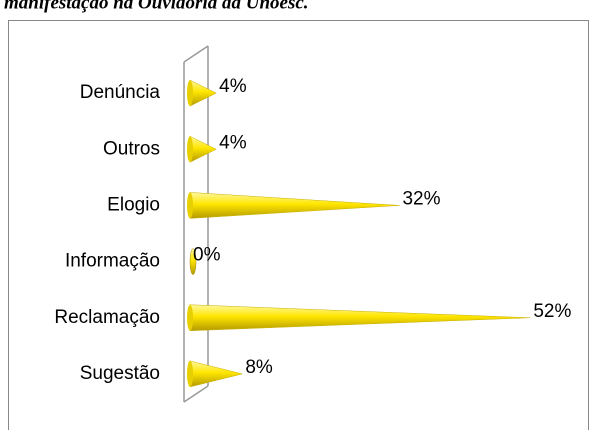 This screenshot has width=598, height=430. Describe the element at coordinates (156, 6) in the screenshot. I see `caption: manifestação na Ouvidoria da Unoesc.` at that location.